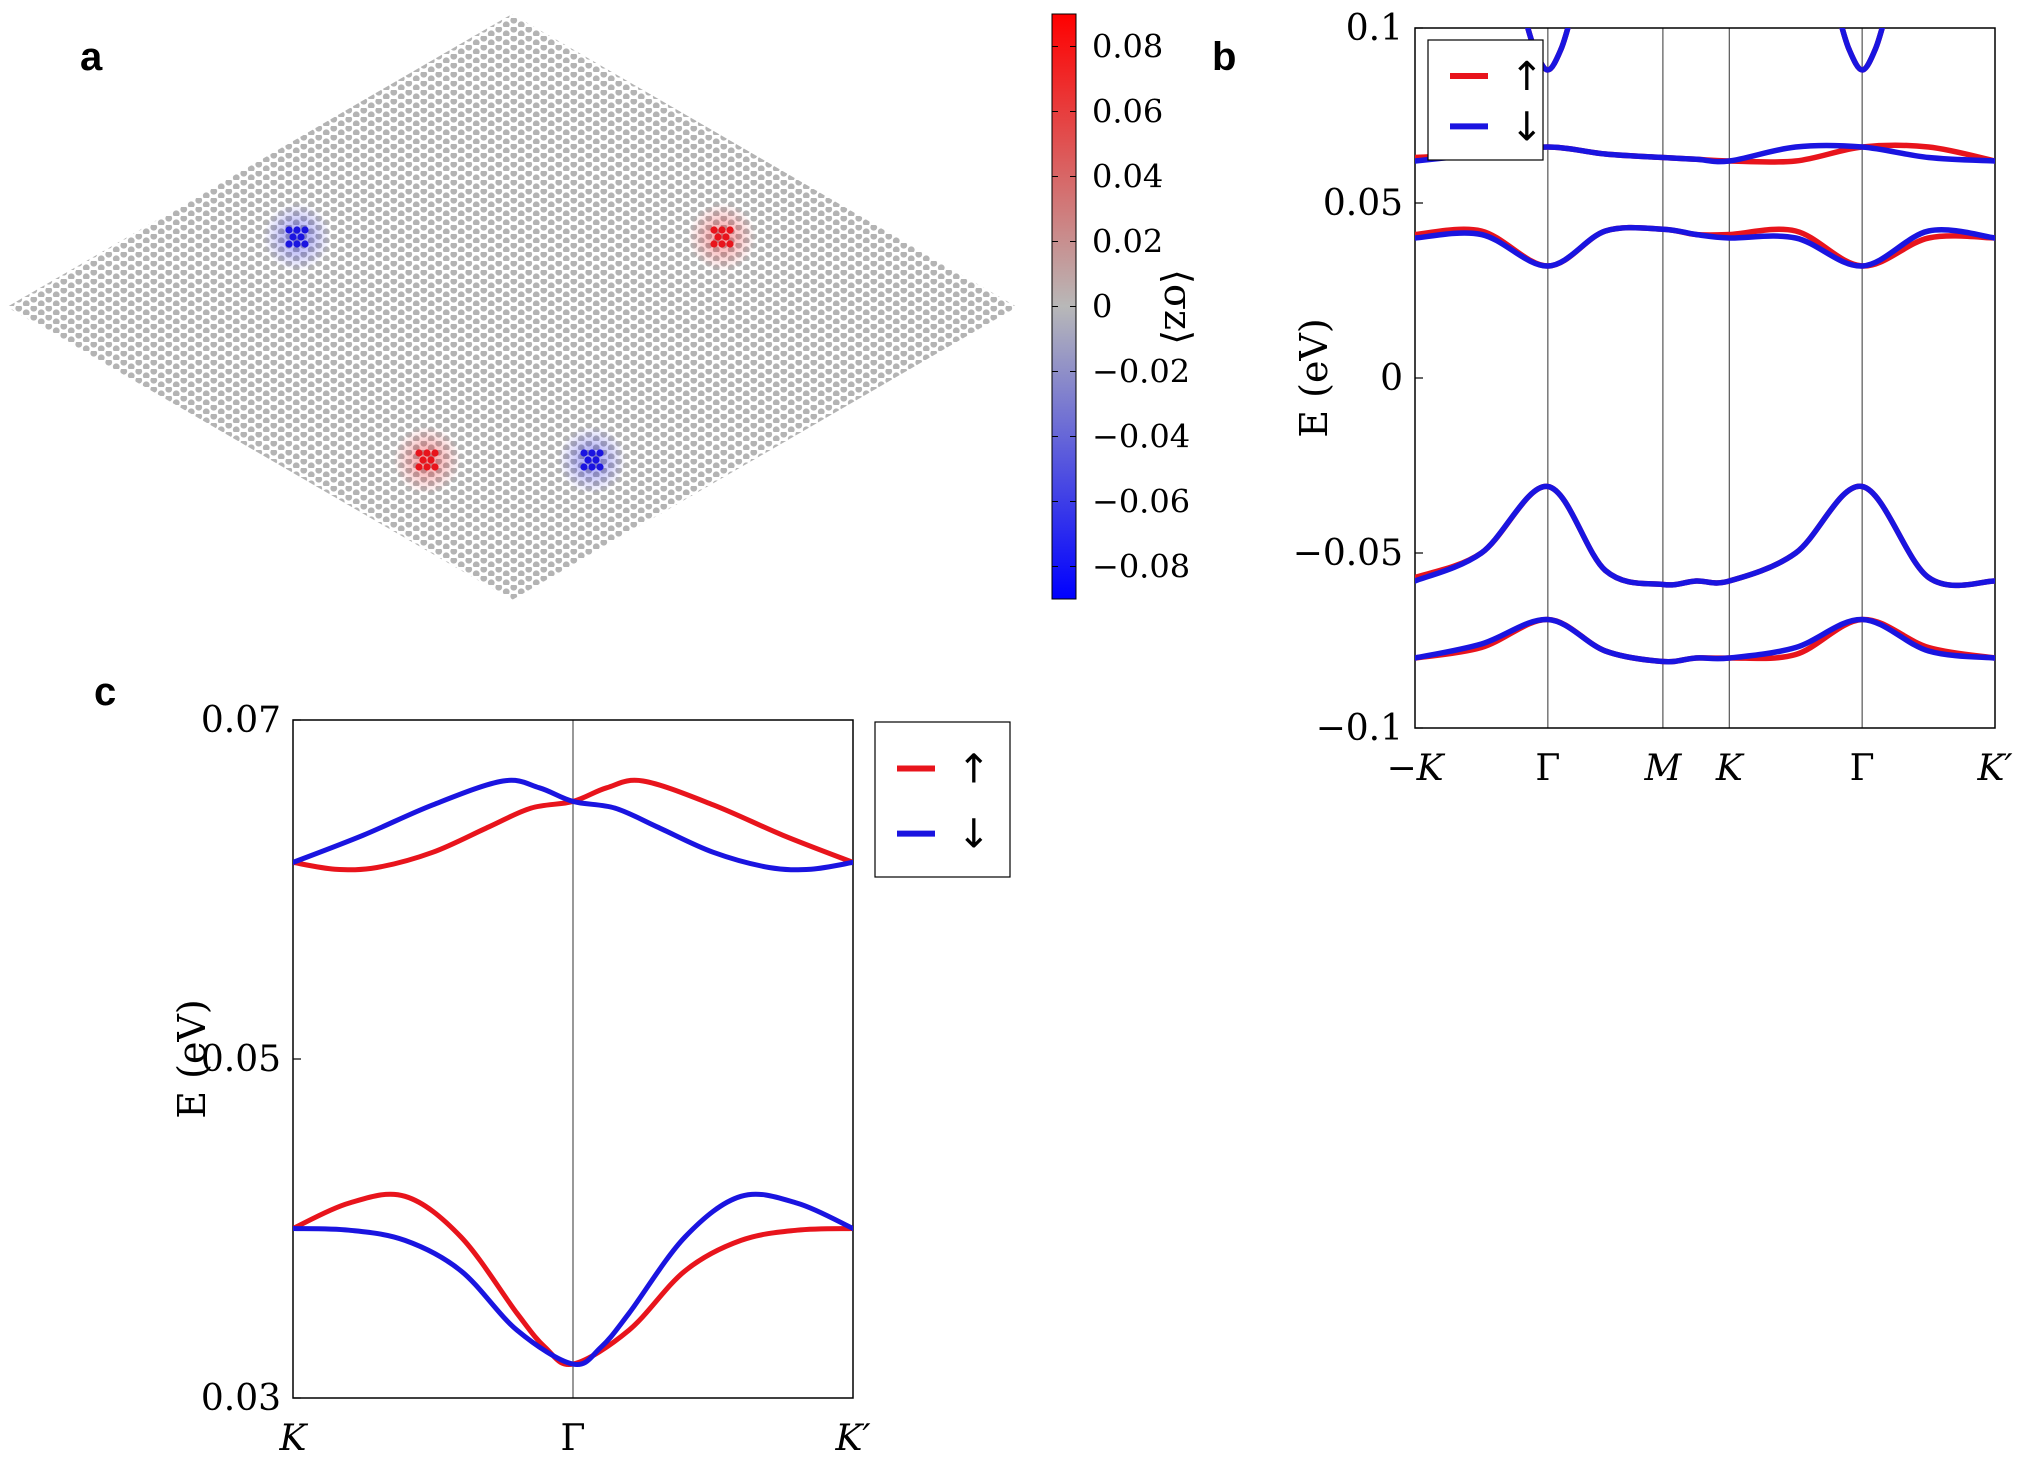 The height and width of the screenshot is (1478, 2025). Describe the element at coordinates (294, 1438) in the screenshot. I see `panel-c-xtick-label: K` at that location.